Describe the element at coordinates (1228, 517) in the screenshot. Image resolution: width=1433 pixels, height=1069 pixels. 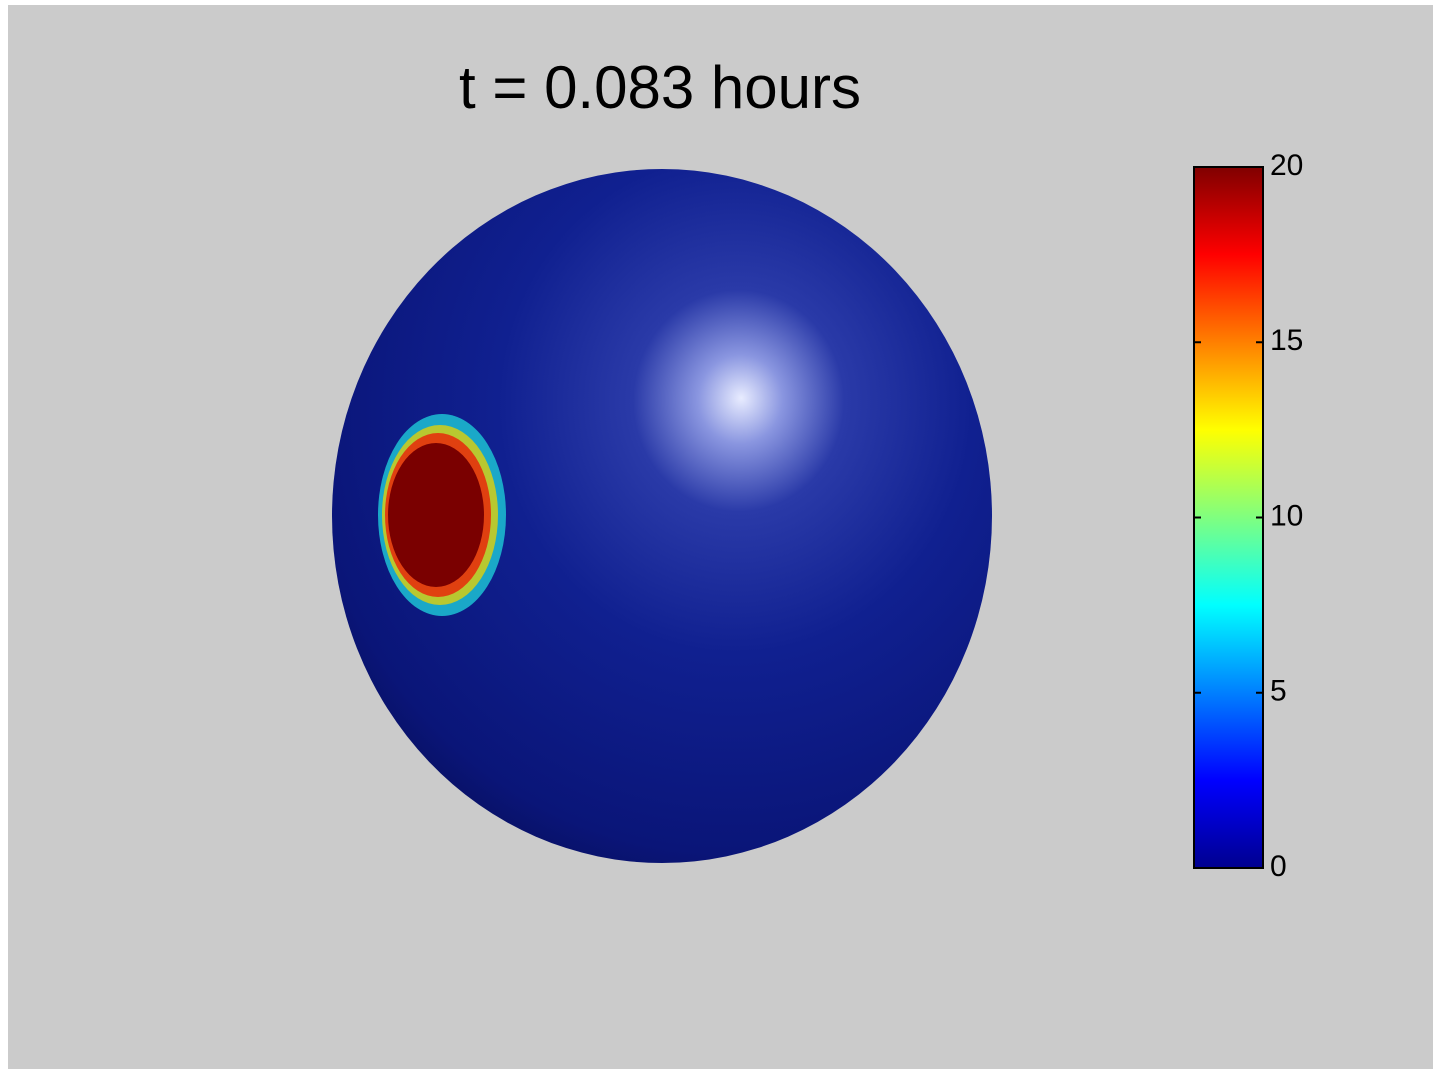
I see `colorbar` at that location.